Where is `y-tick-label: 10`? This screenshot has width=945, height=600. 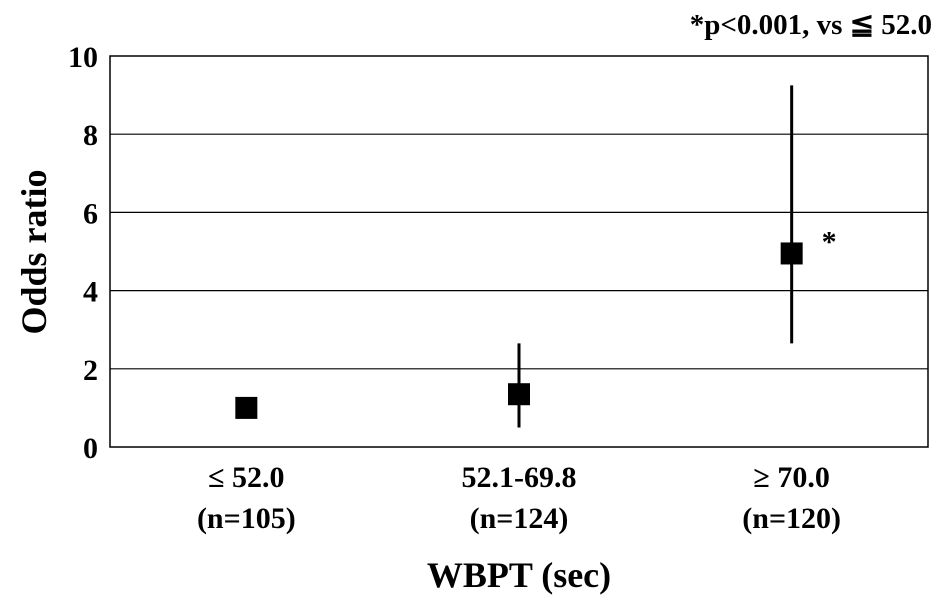
y-tick-label: 10 is located at coordinates (83, 57).